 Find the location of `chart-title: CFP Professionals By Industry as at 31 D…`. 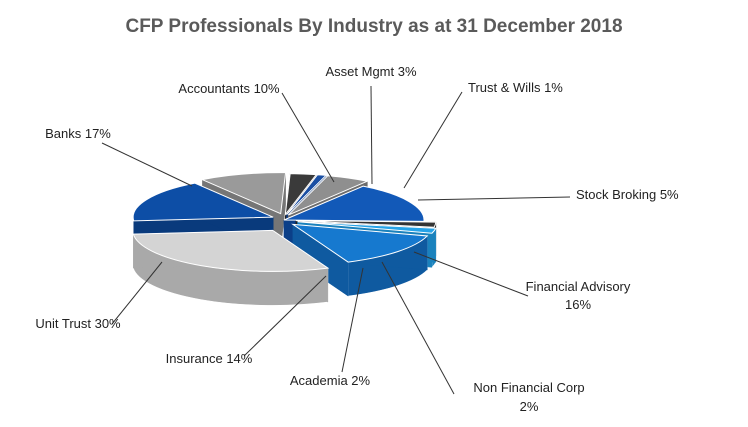

chart-title: CFP Professionals By Industry as at 31 D… is located at coordinates (374, 26).